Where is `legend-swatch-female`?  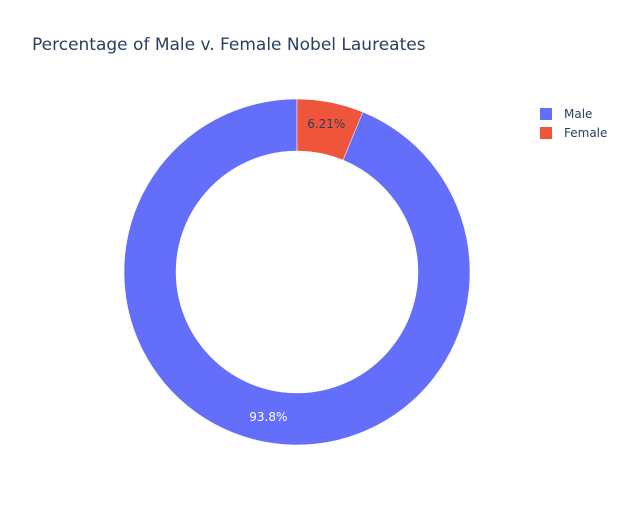 legend-swatch-female is located at coordinates (546, 133).